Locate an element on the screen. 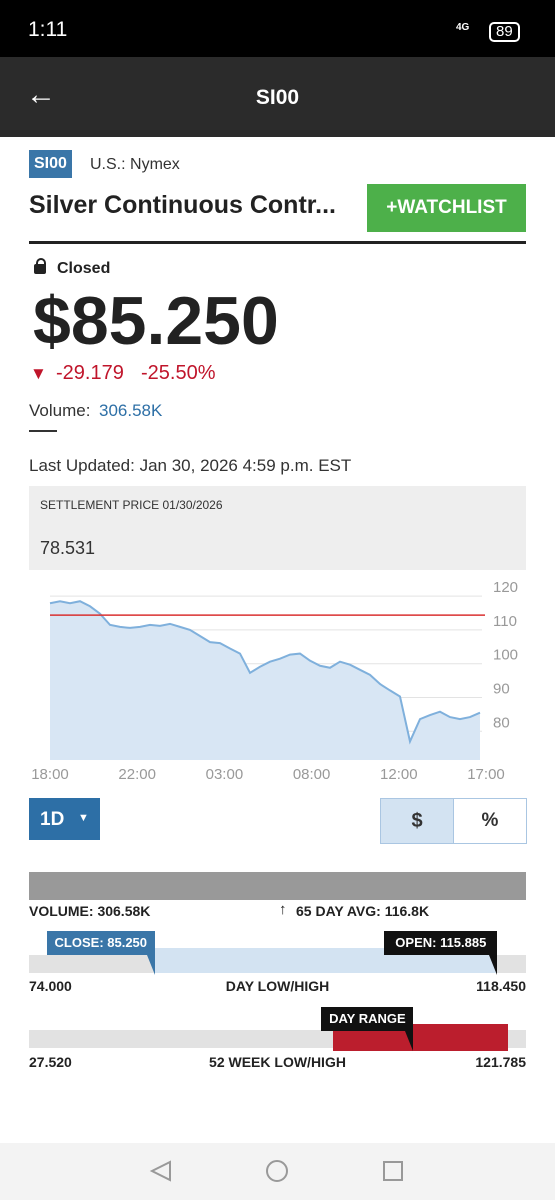 The width and height of the screenshot is (555, 1200). x-tick-label: 12:00 is located at coordinates (399, 774).